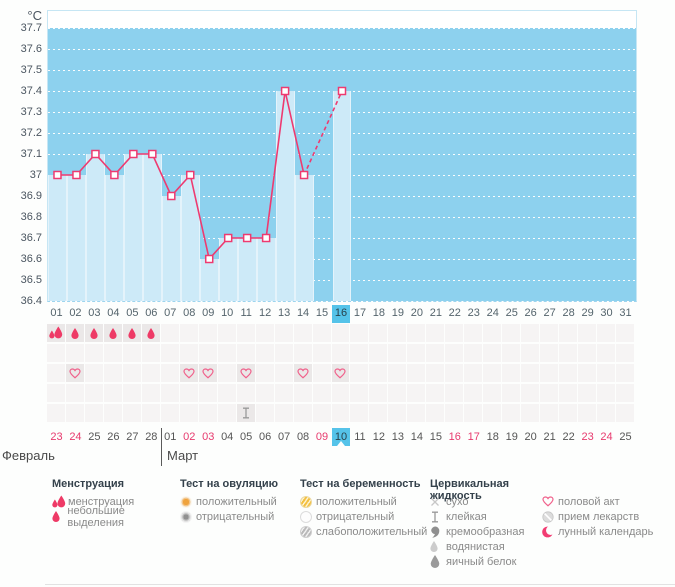 Image resolution: width=675 pixels, height=587 pixels. I want to click on calendar-date: 23, so click(56, 437).